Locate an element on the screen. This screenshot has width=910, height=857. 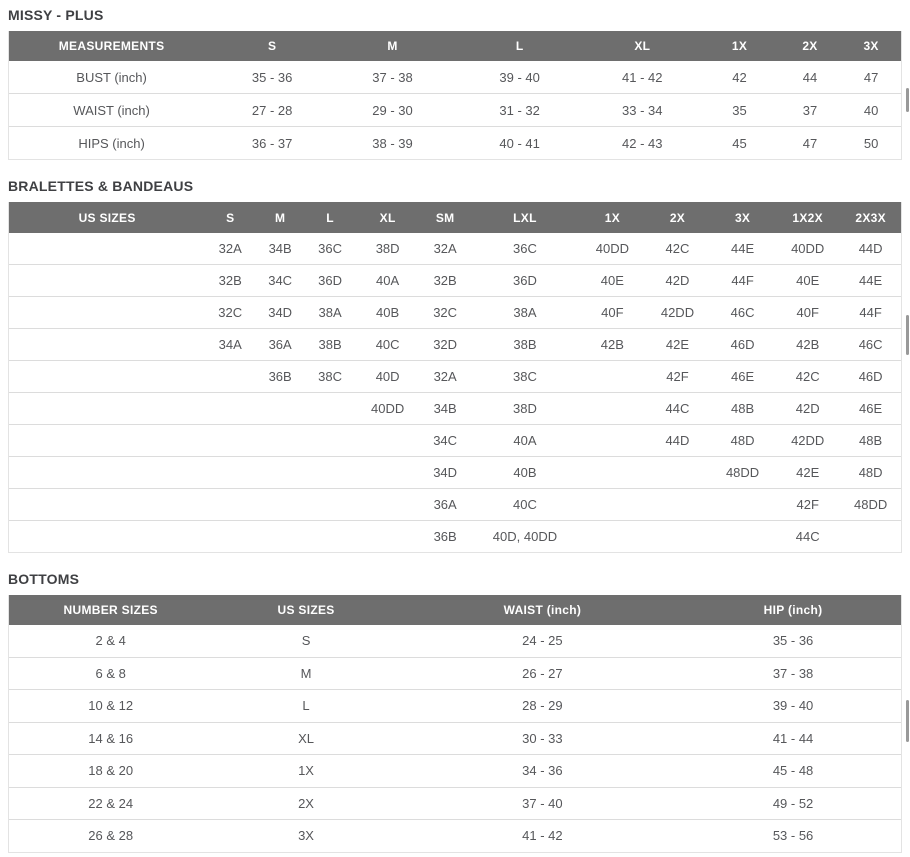
size-cell: 46E is located at coordinates (743, 376).